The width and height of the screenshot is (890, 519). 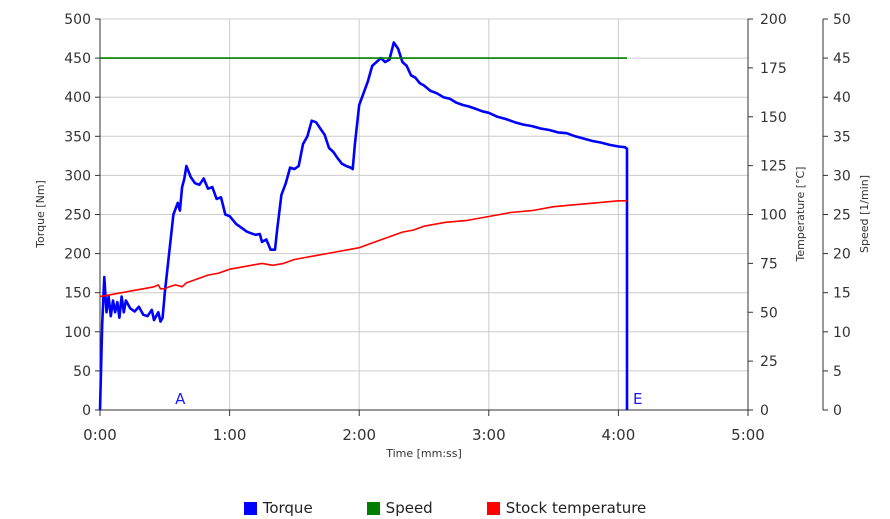 What do you see at coordinates (77, 255) in the screenshot?
I see `torque-tick-label: 200` at bounding box center [77, 255].